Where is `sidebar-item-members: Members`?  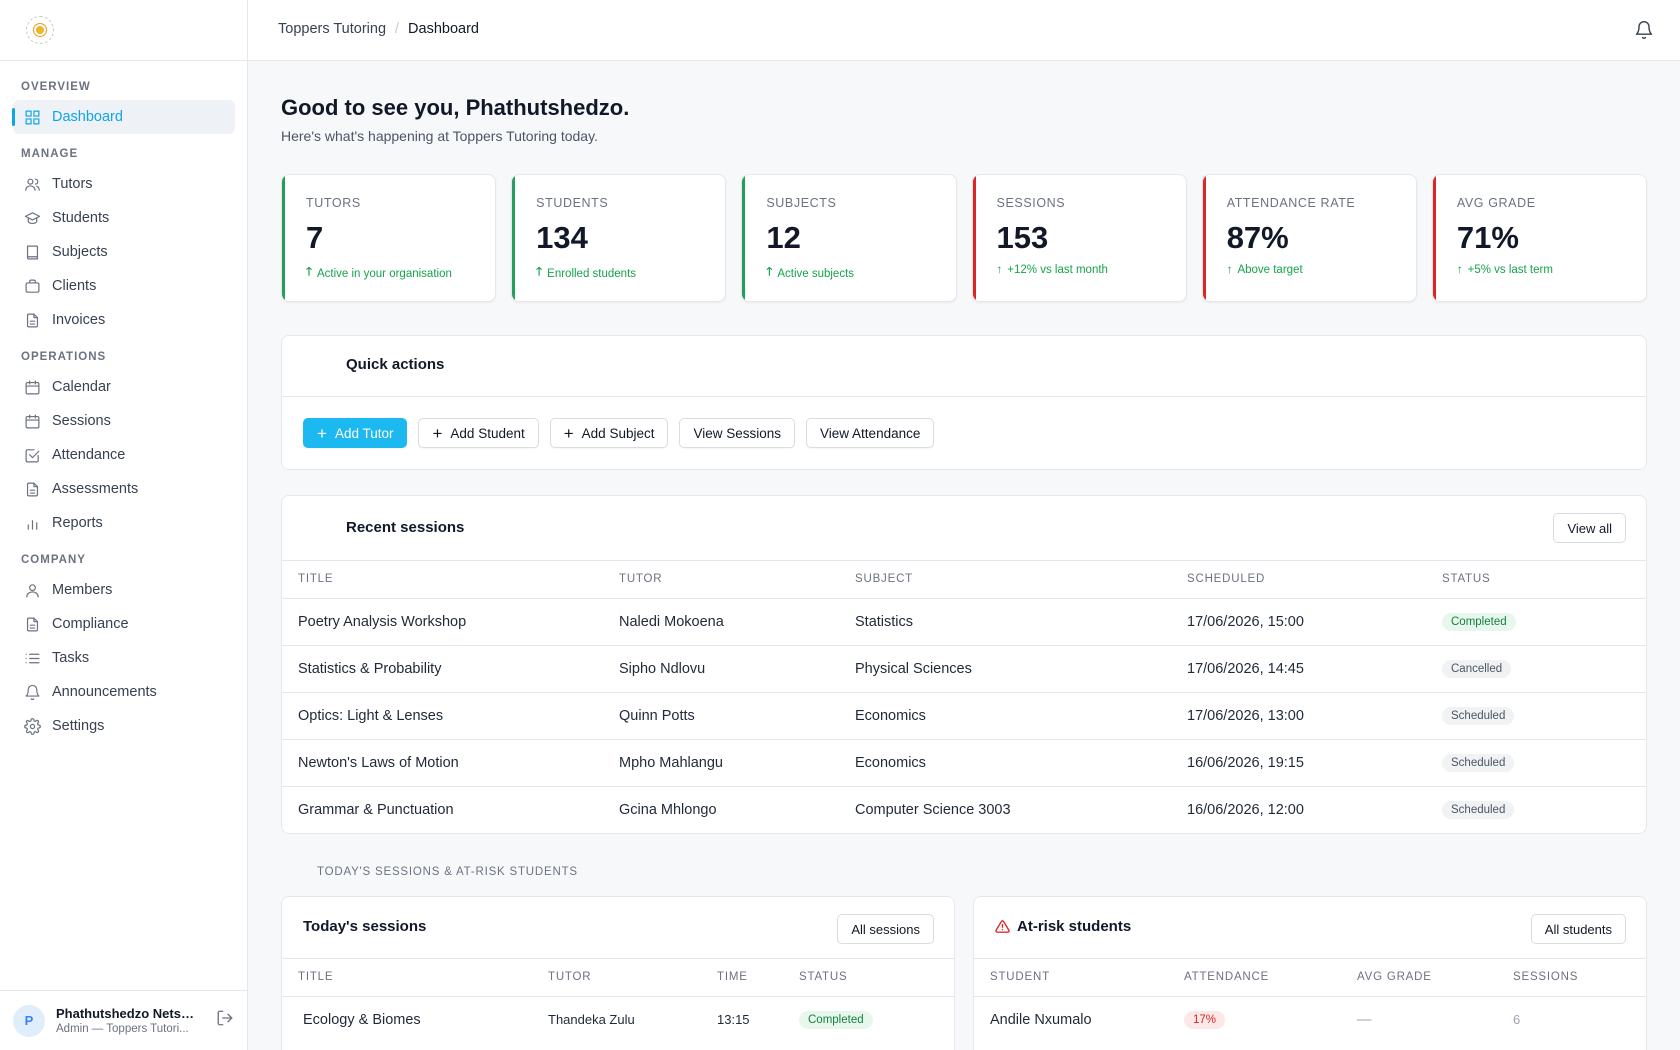
sidebar-item-members: Members is located at coordinates (124, 590).